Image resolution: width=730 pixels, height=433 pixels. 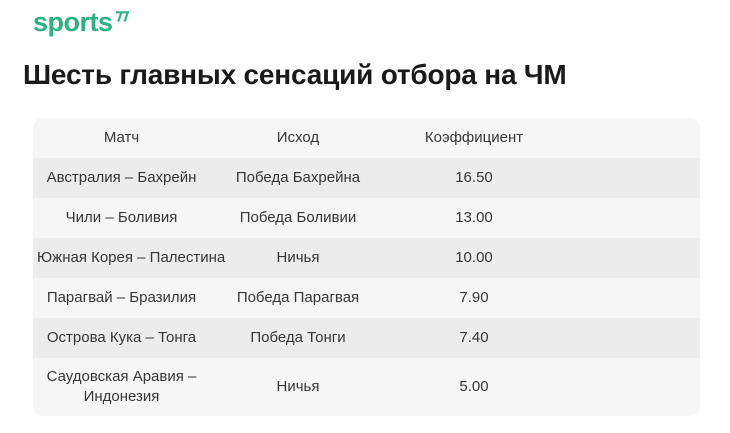 I want to click on table-row: Саудовская Аравия – Индонезия Ничья 5.00, so click(x=366, y=387).